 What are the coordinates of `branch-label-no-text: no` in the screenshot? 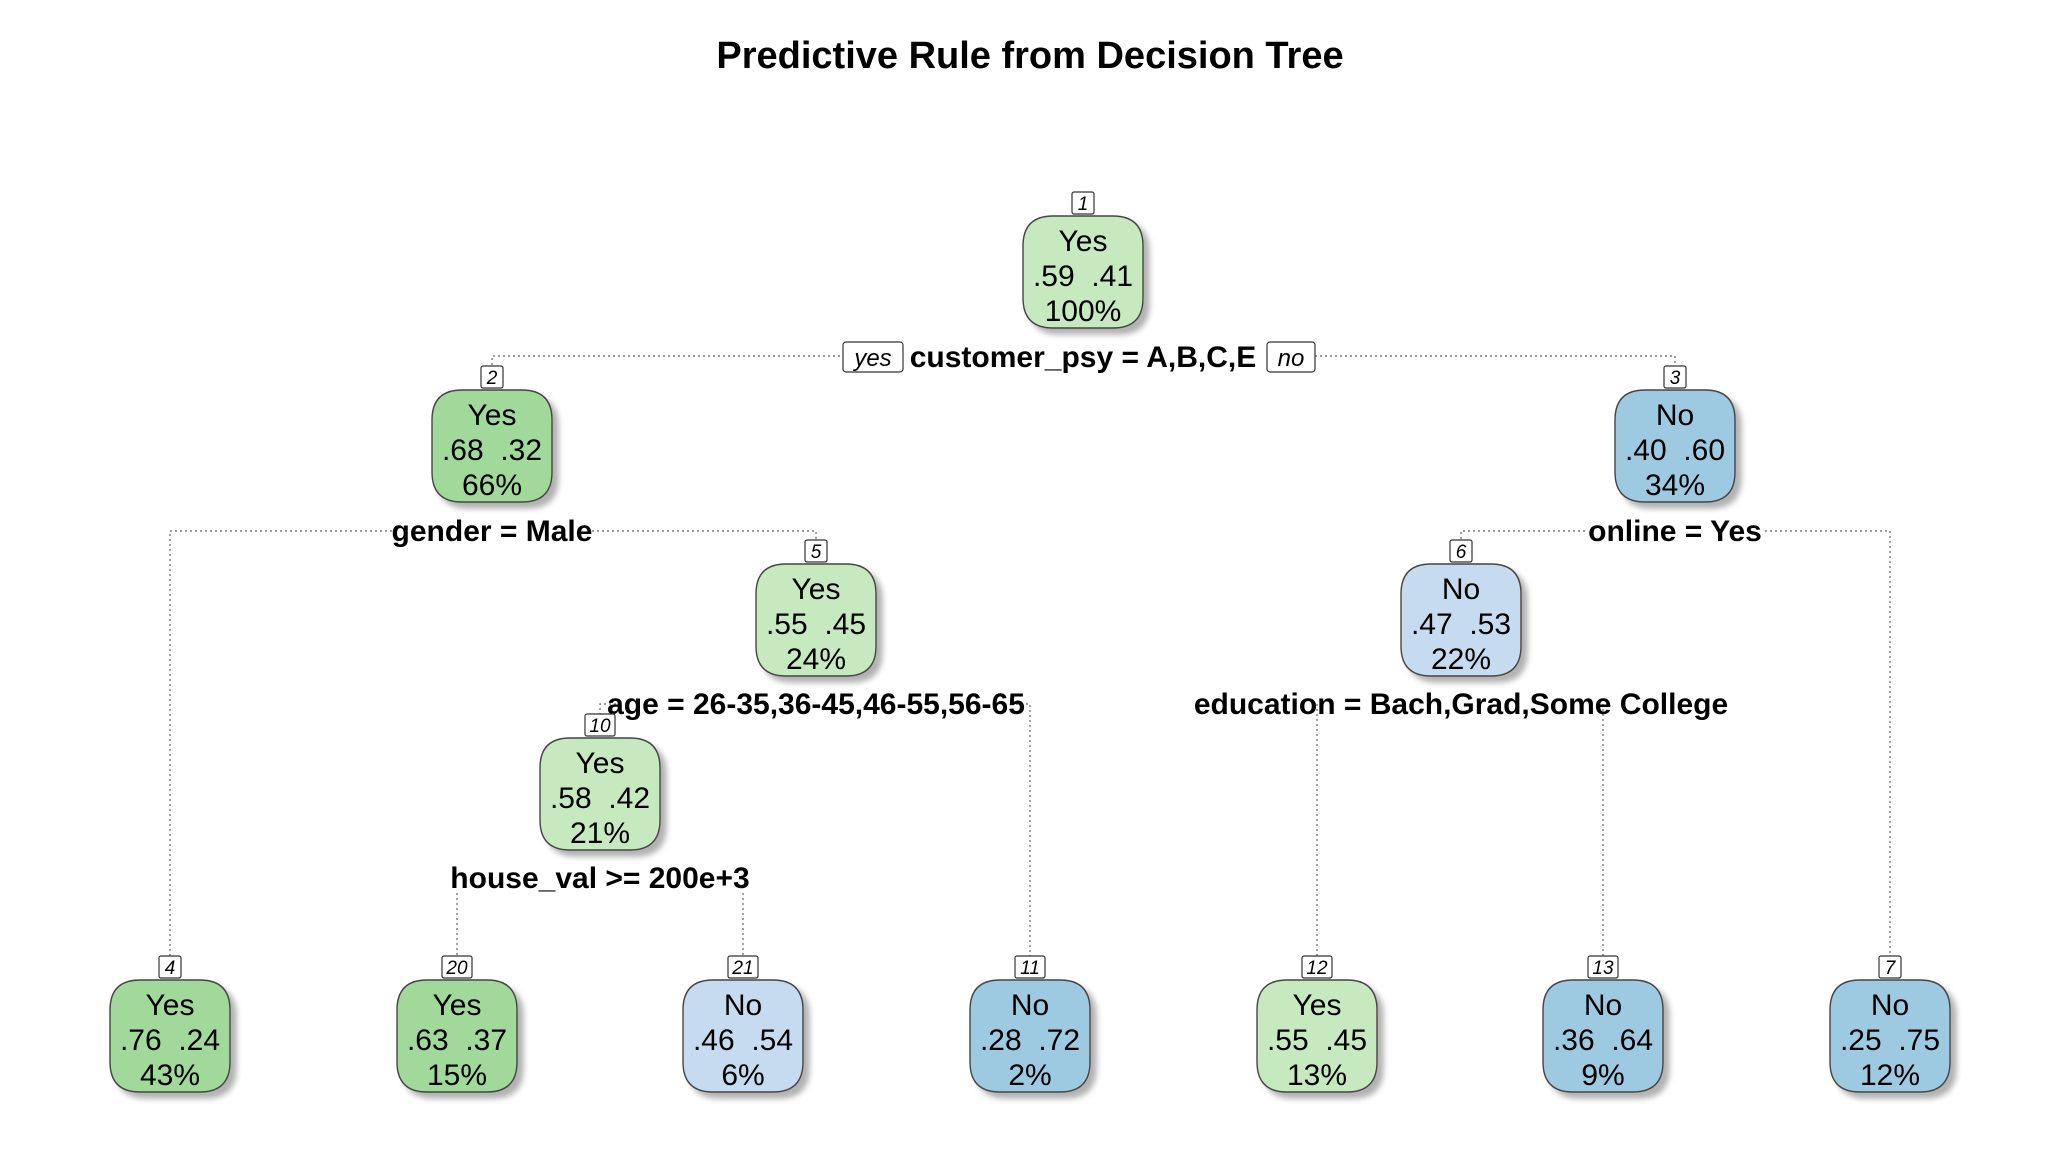 It's located at (1291, 358).